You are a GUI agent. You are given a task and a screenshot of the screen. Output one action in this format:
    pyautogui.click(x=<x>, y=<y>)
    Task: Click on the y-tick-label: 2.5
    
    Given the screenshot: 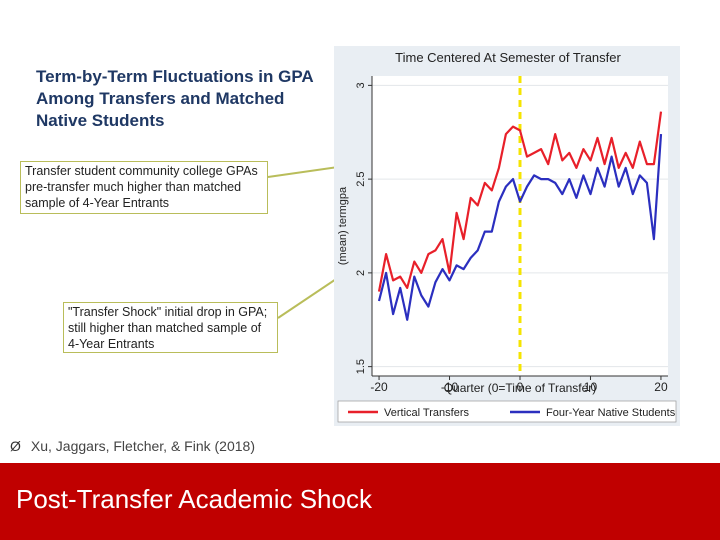 What is the action you would take?
    pyautogui.click(x=361, y=178)
    